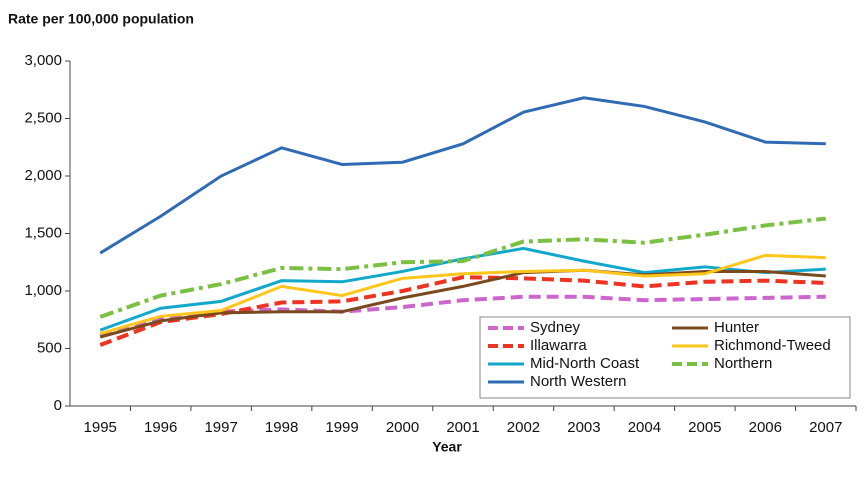  I want to click on x-tick-label: 1995, so click(100, 427).